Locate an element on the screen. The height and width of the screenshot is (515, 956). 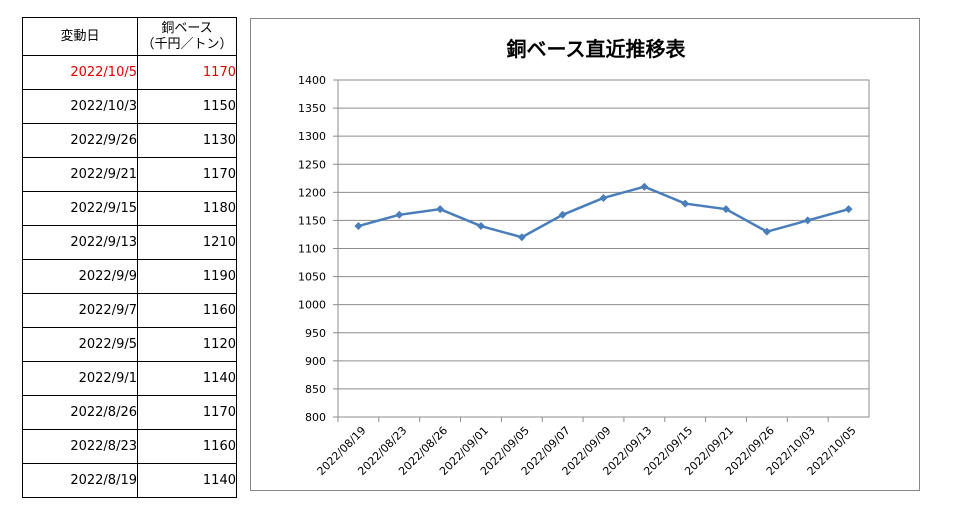
row-date: 2022/8/23 is located at coordinates (80, 446).